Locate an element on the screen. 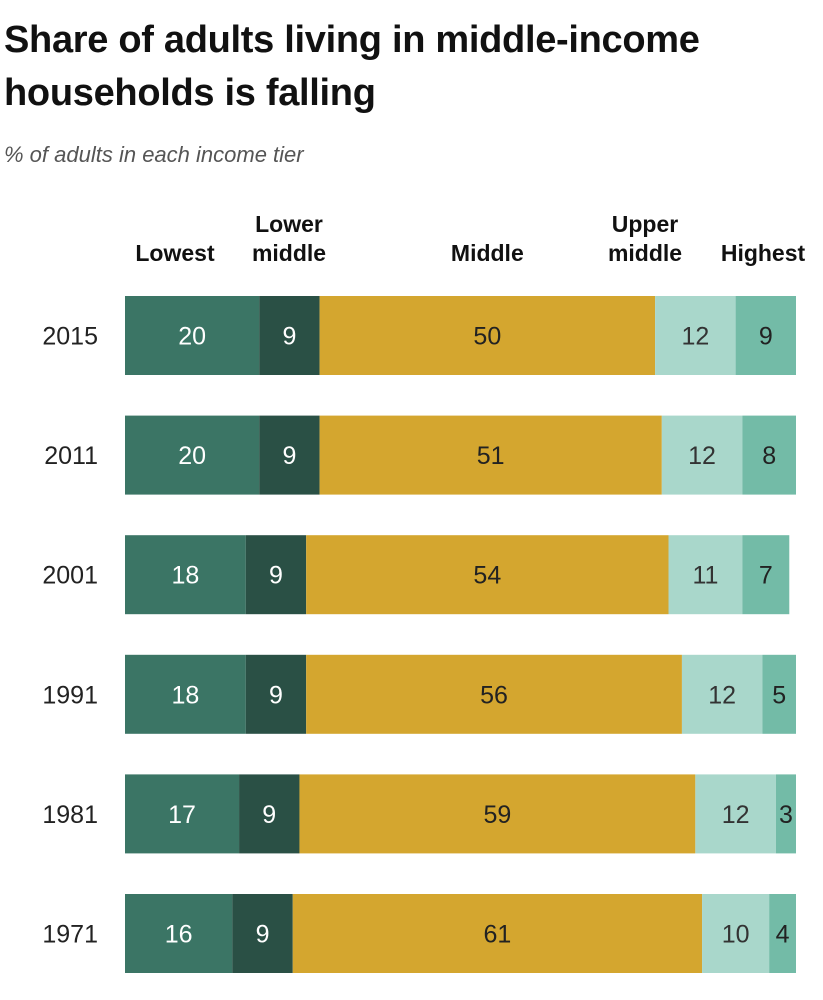 This screenshot has width=823, height=1000. data-label-middle-1981: 59 is located at coordinates (497, 815).